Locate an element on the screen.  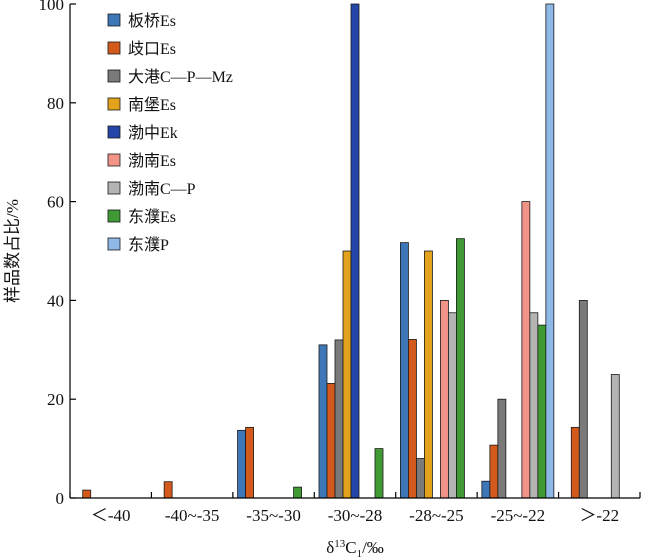
legend: 板桥Es 歧口Es 大港C—P—Mz 南堡Es 渤中Ek 渤南Es 渤南C—P 东濮Es 东濮P is located at coordinates (170, 133).